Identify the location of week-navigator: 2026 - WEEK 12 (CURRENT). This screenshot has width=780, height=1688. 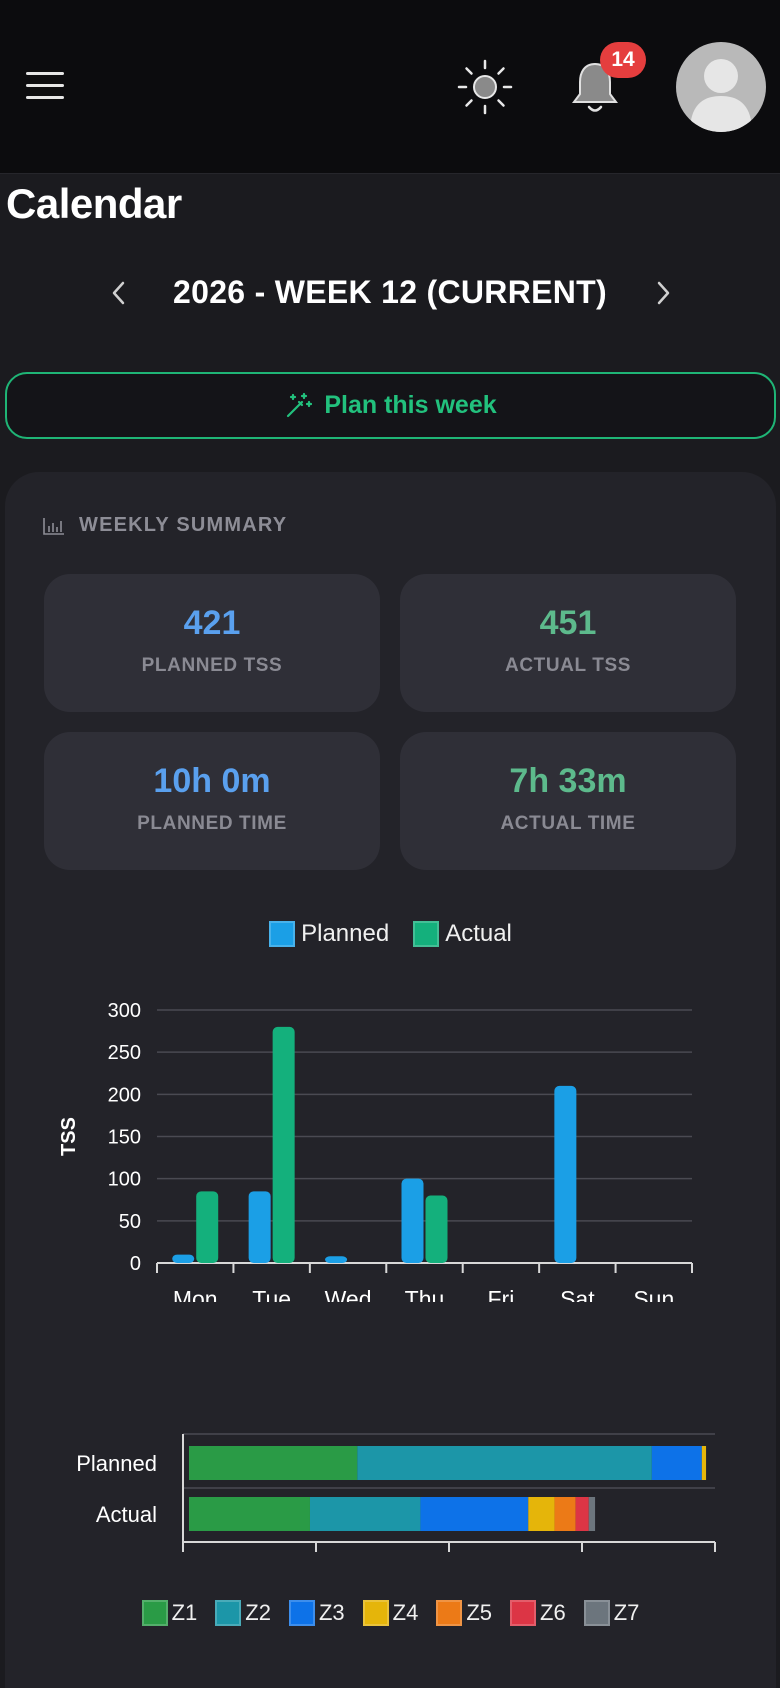
(390, 293).